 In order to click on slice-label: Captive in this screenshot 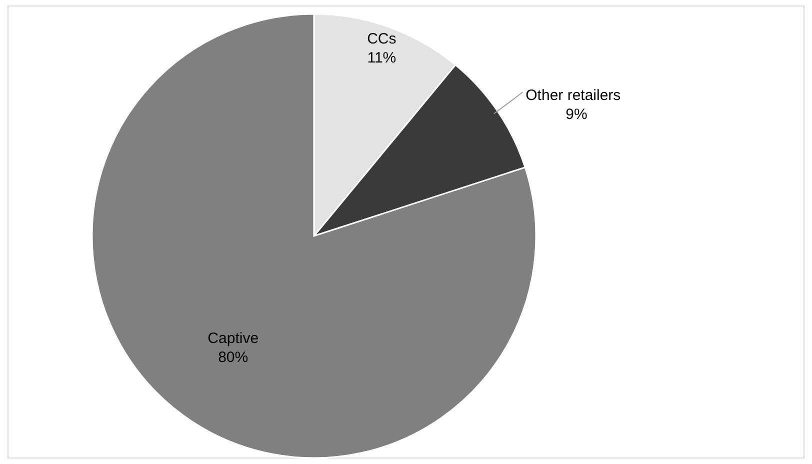, I will do `click(233, 338)`.